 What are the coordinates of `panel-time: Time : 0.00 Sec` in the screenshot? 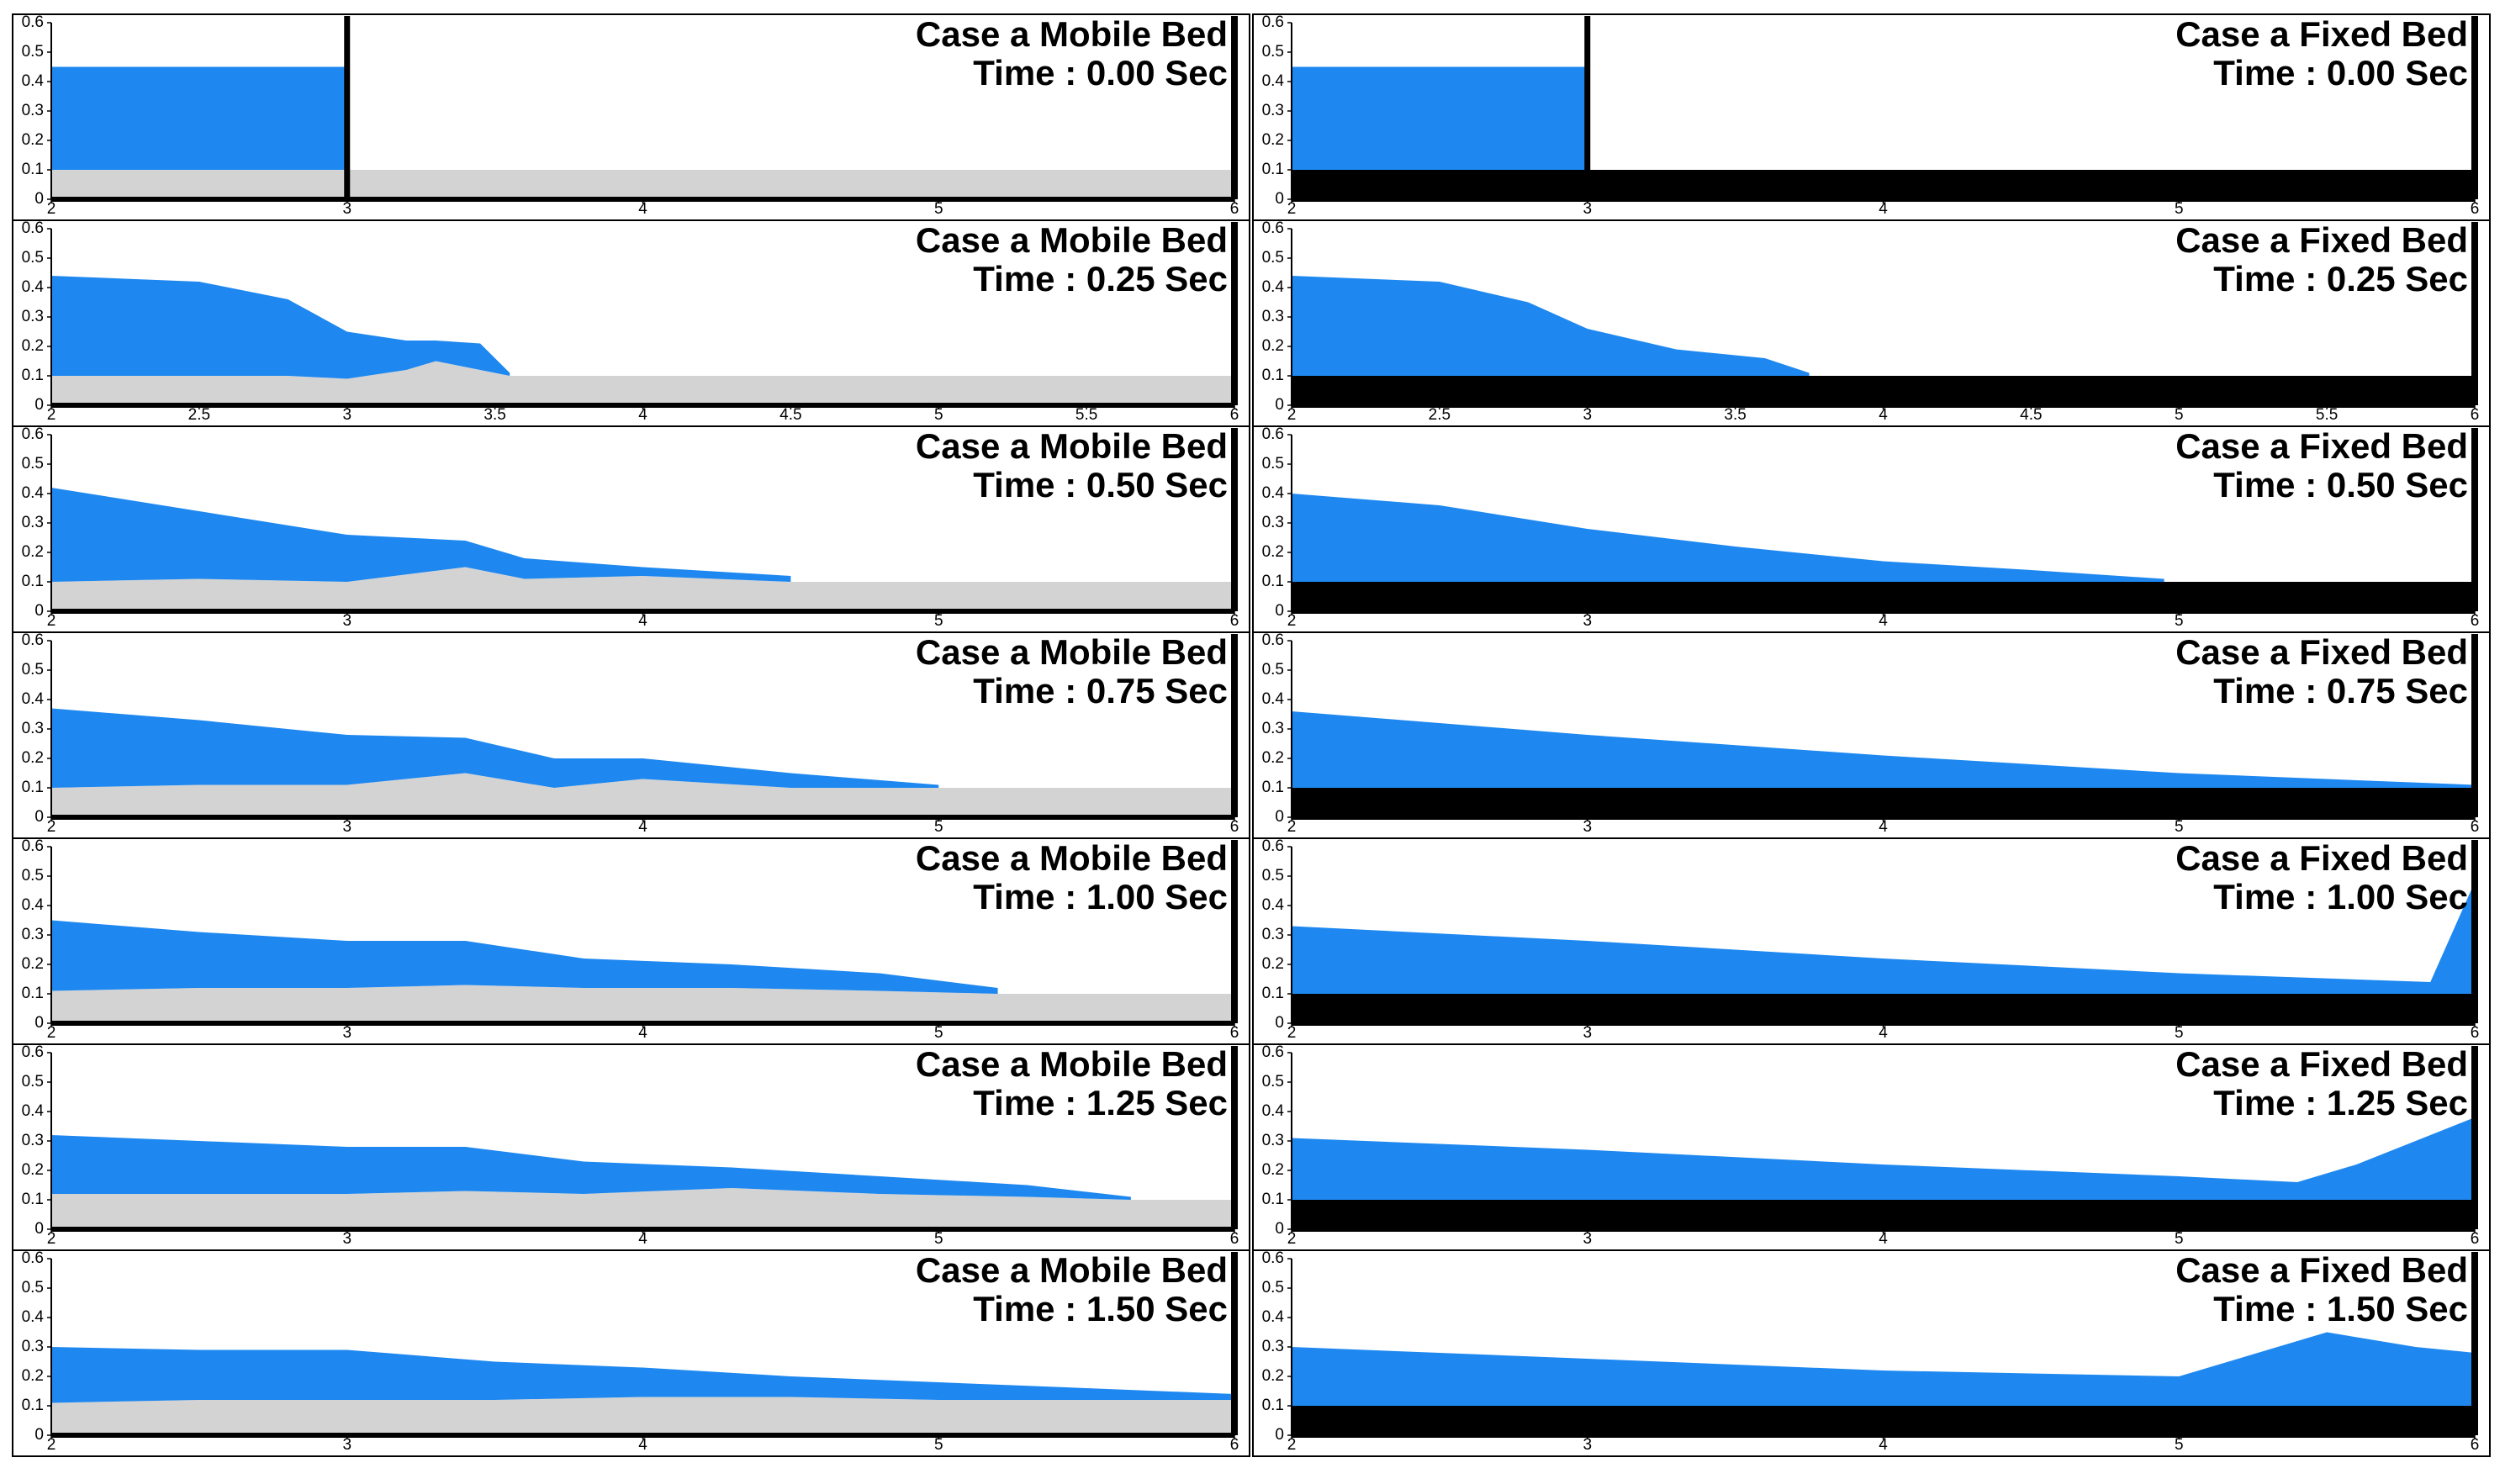 It's located at (2340, 72).